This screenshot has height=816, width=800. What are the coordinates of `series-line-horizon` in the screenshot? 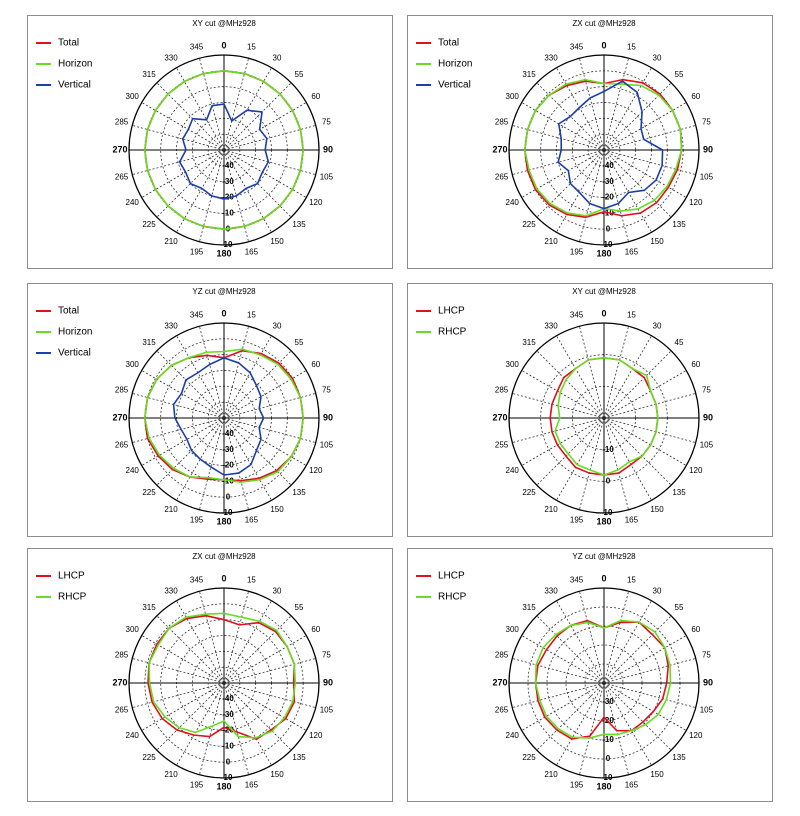 It's located at (224, 416).